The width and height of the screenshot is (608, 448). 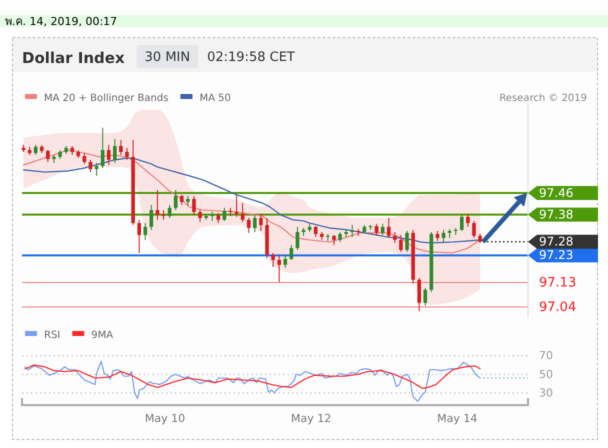 What do you see at coordinates (557, 308) in the screenshot?
I see `y-tick-label: 97.04` at bounding box center [557, 308].